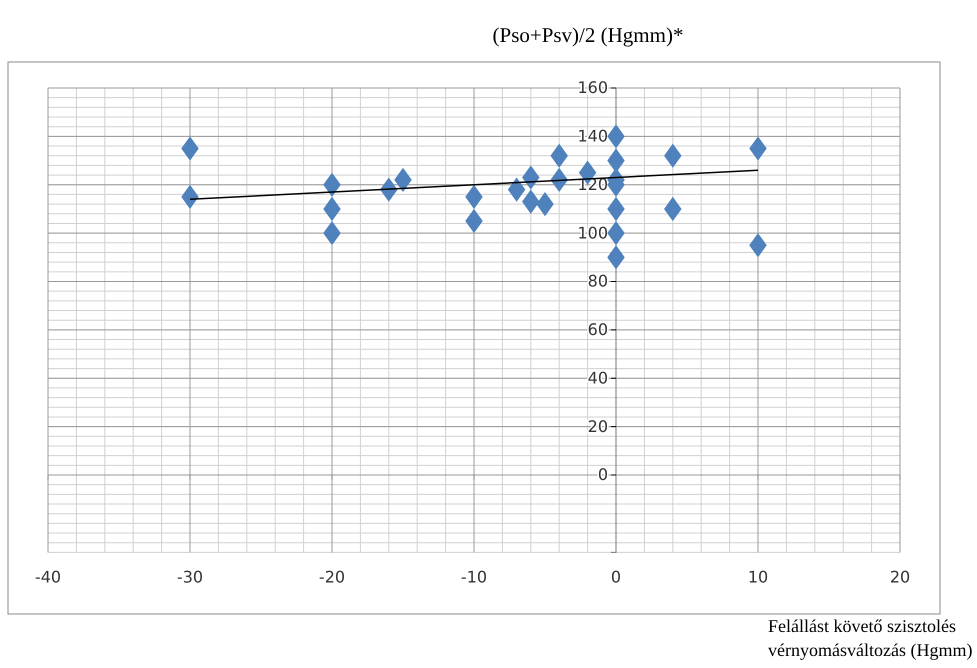 This screenshot has height=668, width=977. I want to click on y-tick-label: 100, so click(592, 232).